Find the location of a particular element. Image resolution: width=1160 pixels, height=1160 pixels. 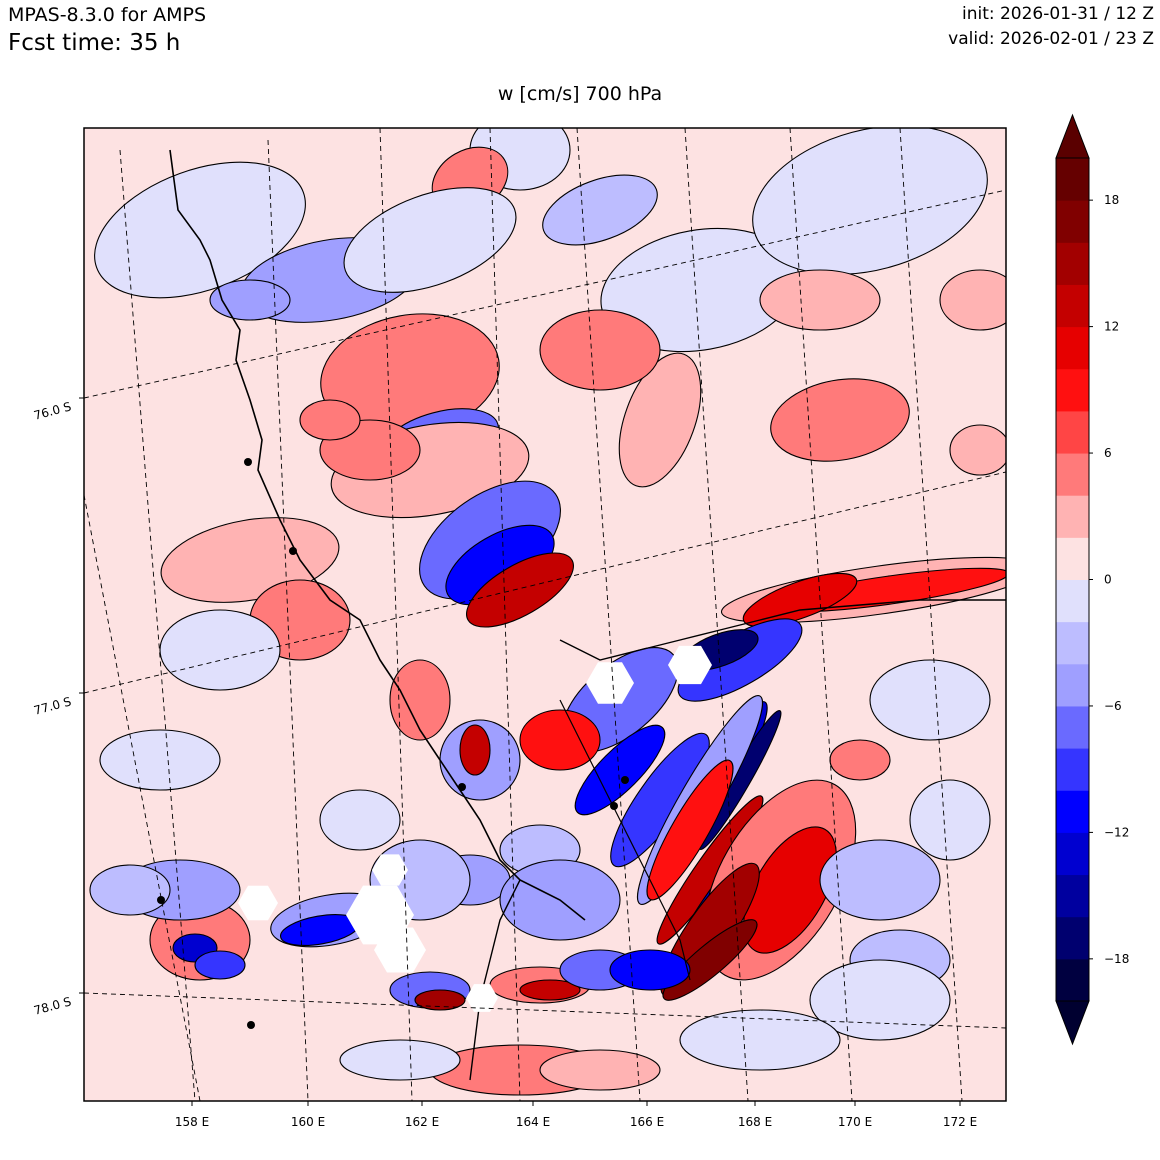

model-label: MPAS-8.3.0 for AMPS is located at coordinates (107, 15).